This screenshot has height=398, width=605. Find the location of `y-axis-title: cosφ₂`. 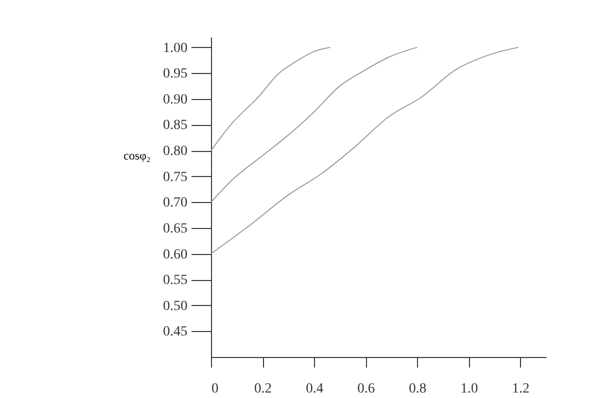

y-axis-title: cosφ₂ is located at coordinates (137, 155).